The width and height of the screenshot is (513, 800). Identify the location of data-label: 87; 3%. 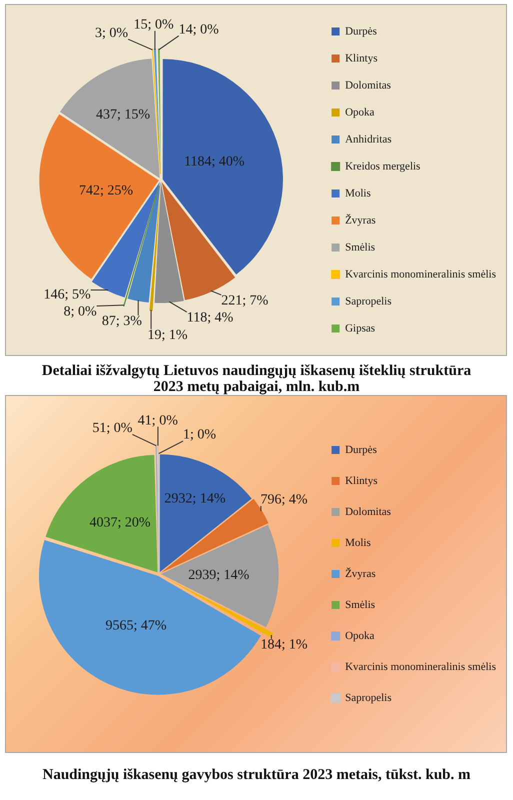
(122, 322).